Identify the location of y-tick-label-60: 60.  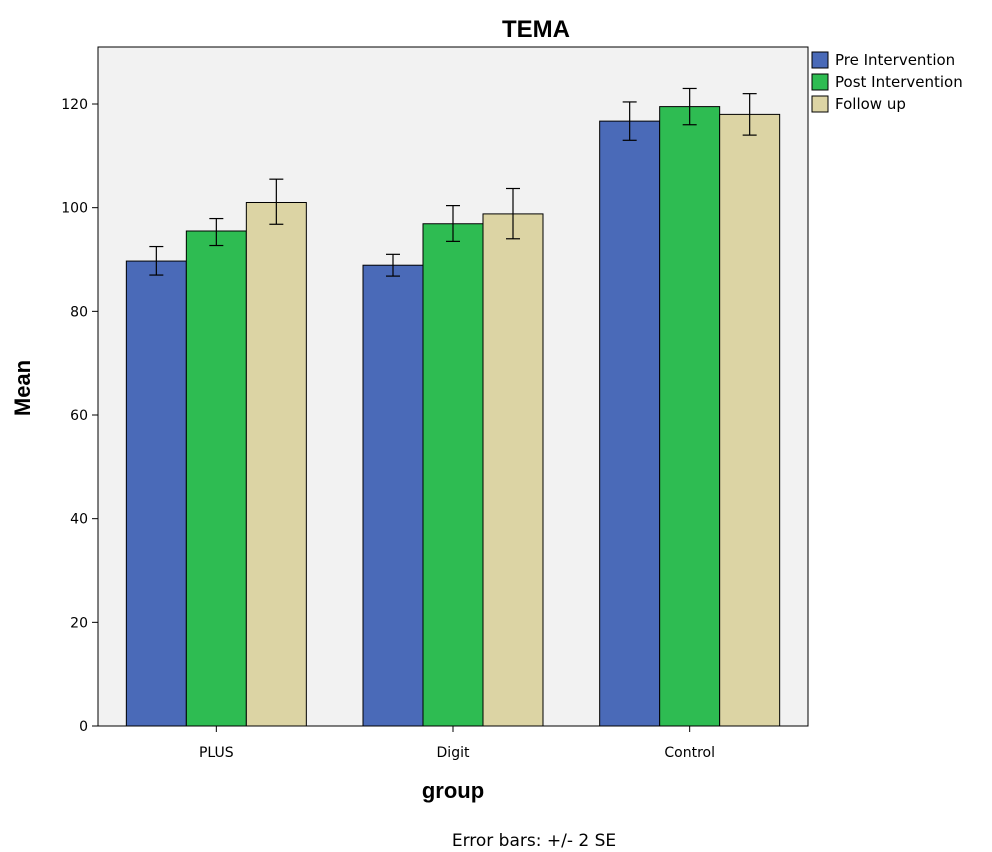
(79, 416).